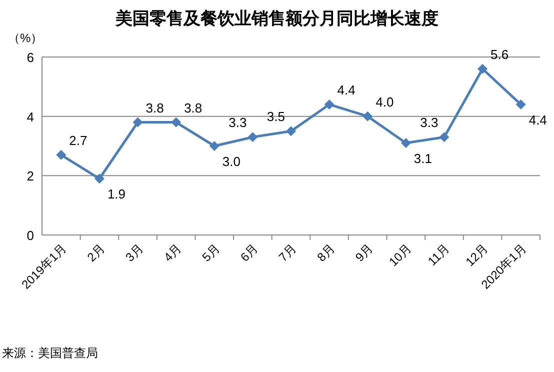 Image resolution: width=554 pixels, height=372 pixels. Describe the element at coordinates (423, 158) in the screenshot. I see `data-label: 3.1` at that location.